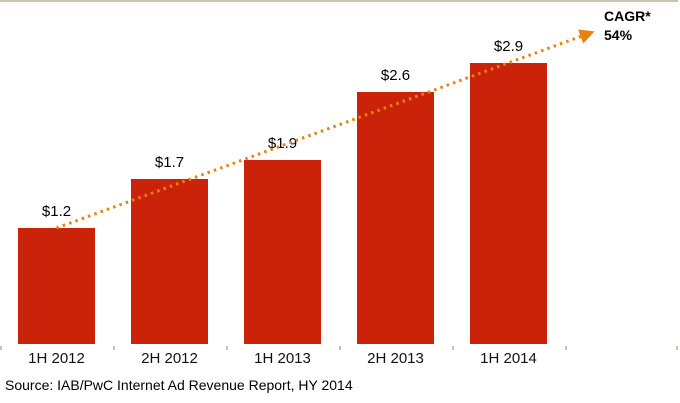 Image resolution: width=680 pixels, height=403 pixels. I want to click on bar-2h-2012, so click(169, 261).